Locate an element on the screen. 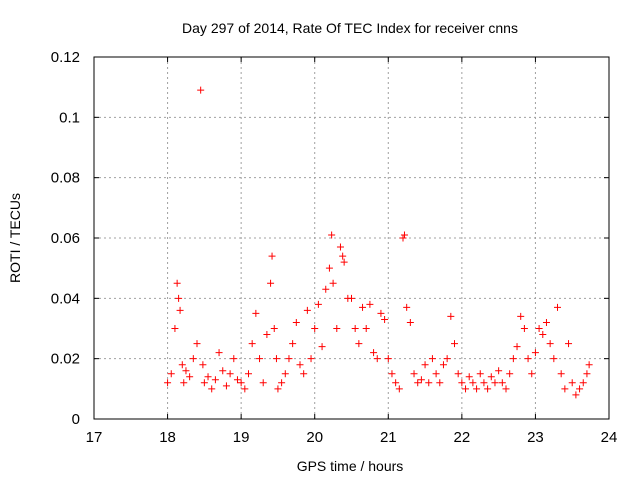 This screenshot has height=480, width=640. x-tick-label: 17 is located at coordinates (94, 437).